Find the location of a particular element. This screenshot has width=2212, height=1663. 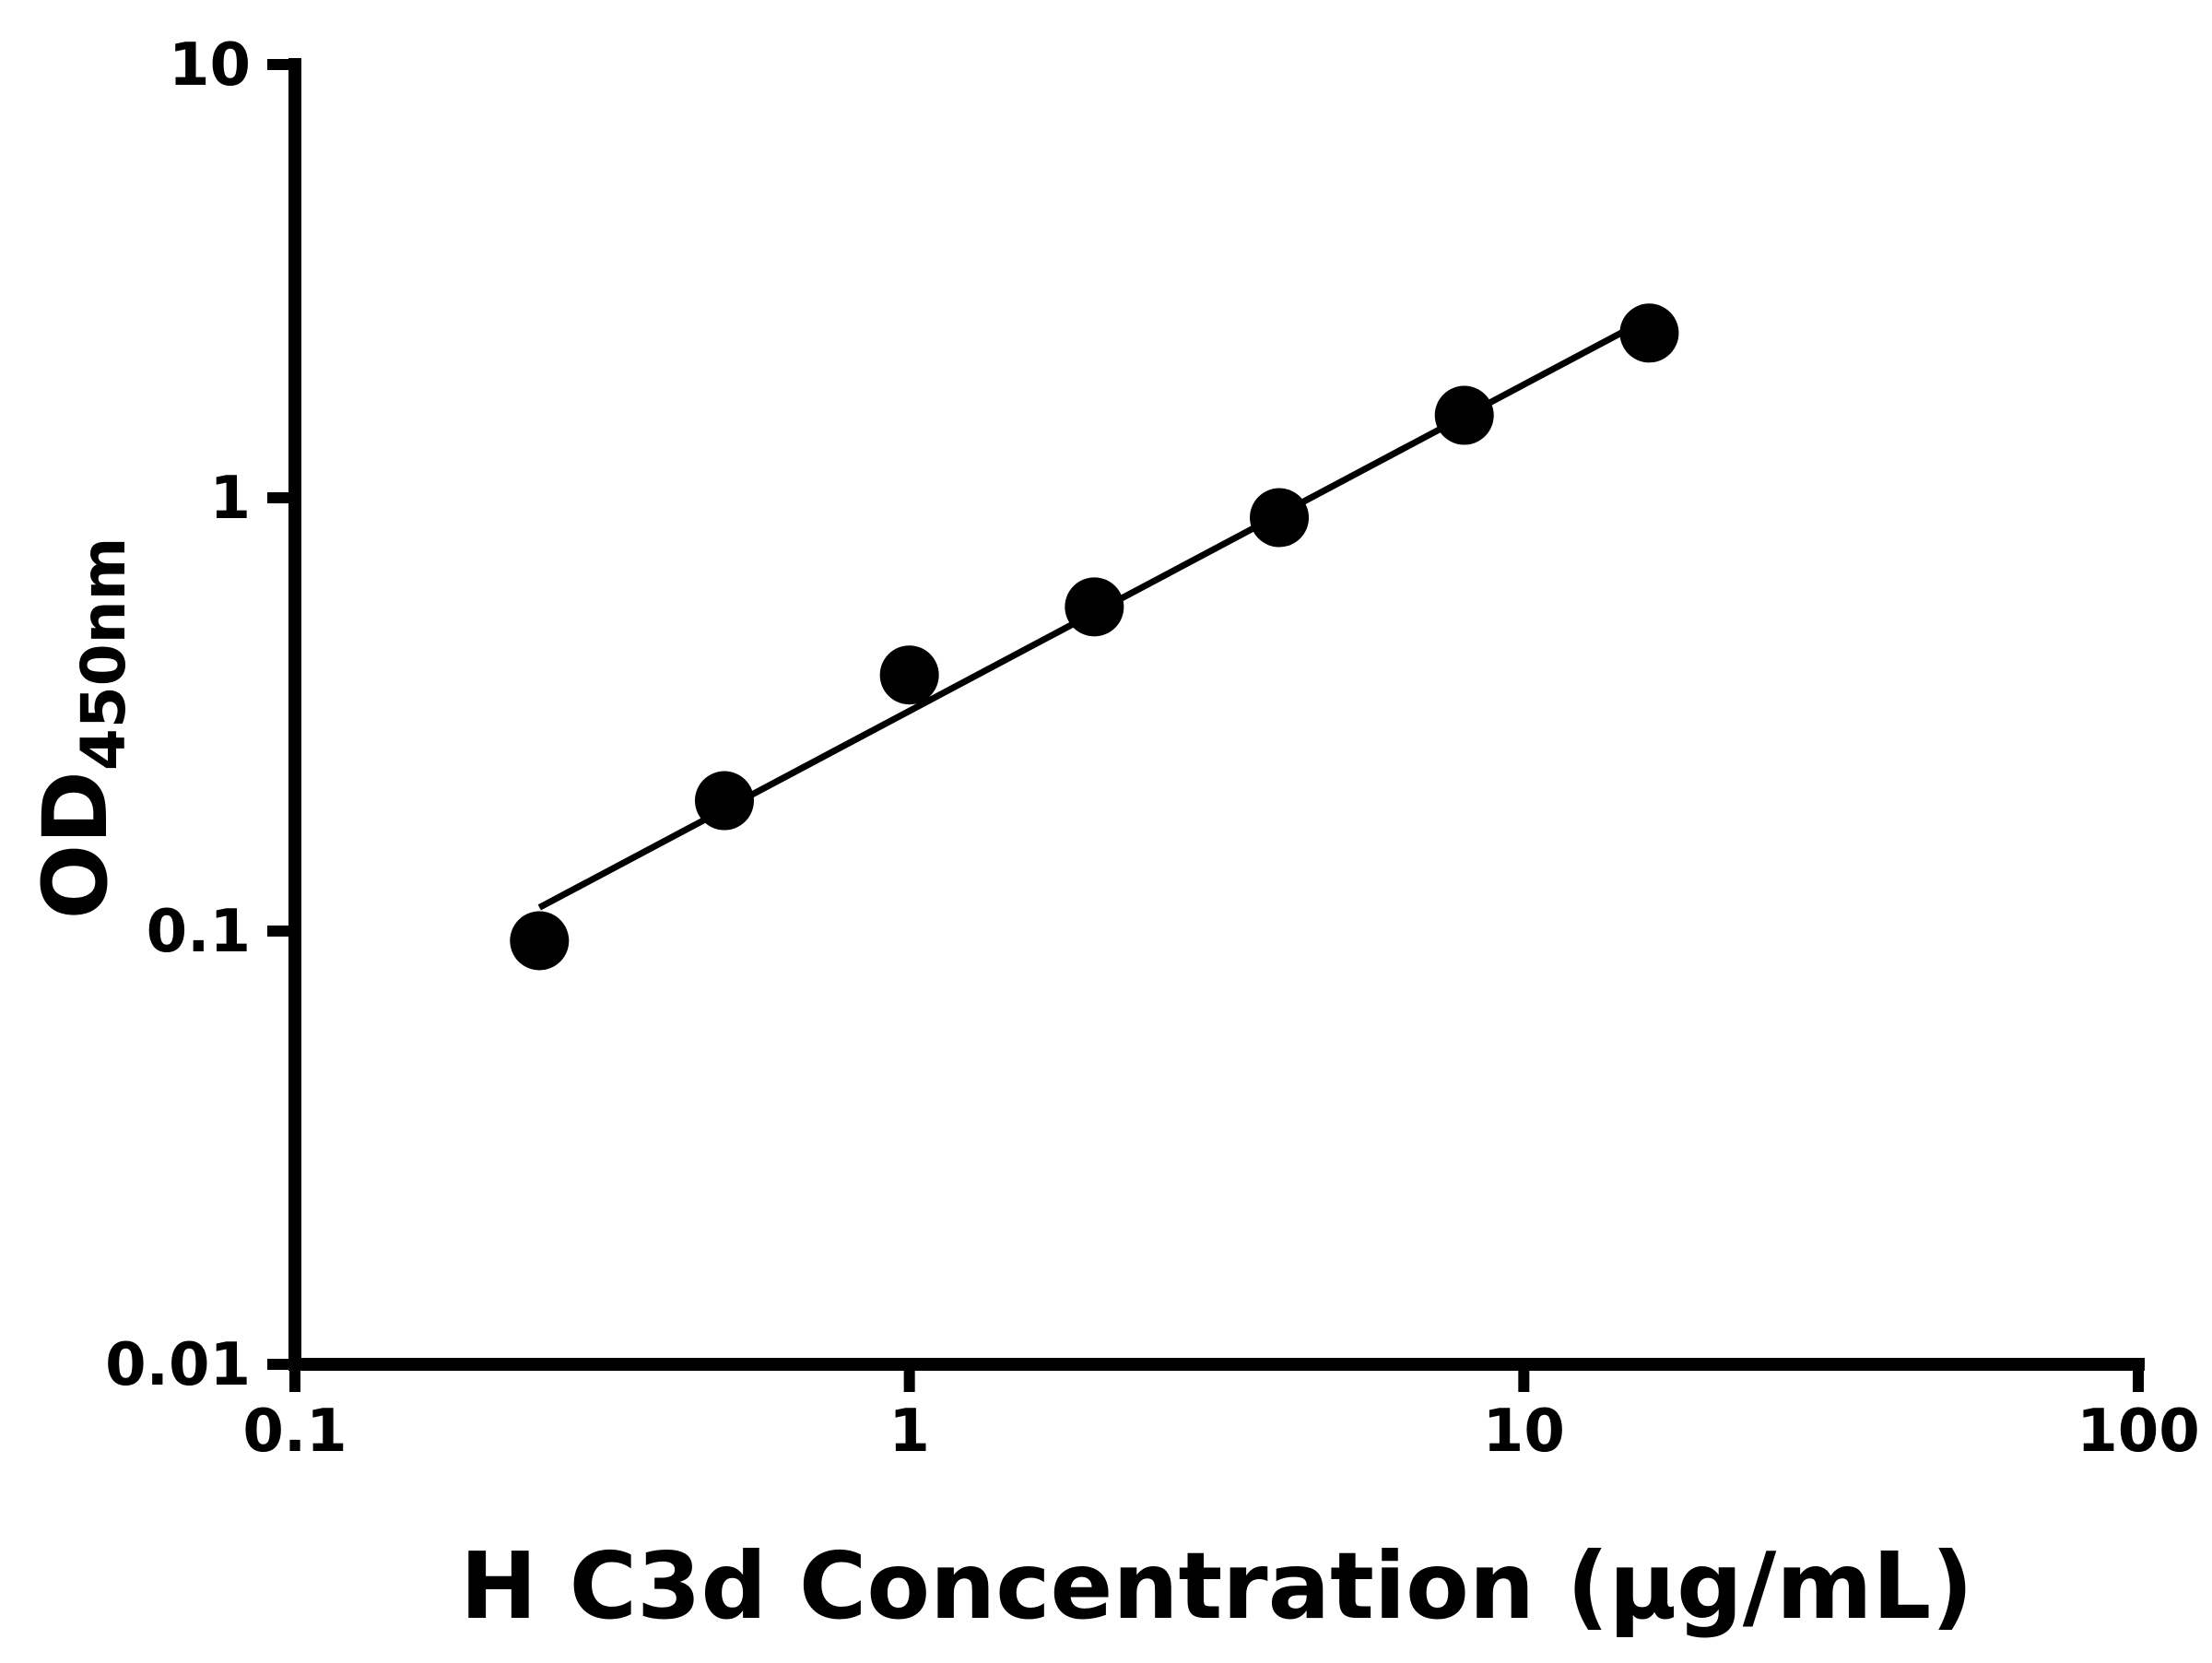

x-tick-label: 100 is located at coordinates (2138, 1432).